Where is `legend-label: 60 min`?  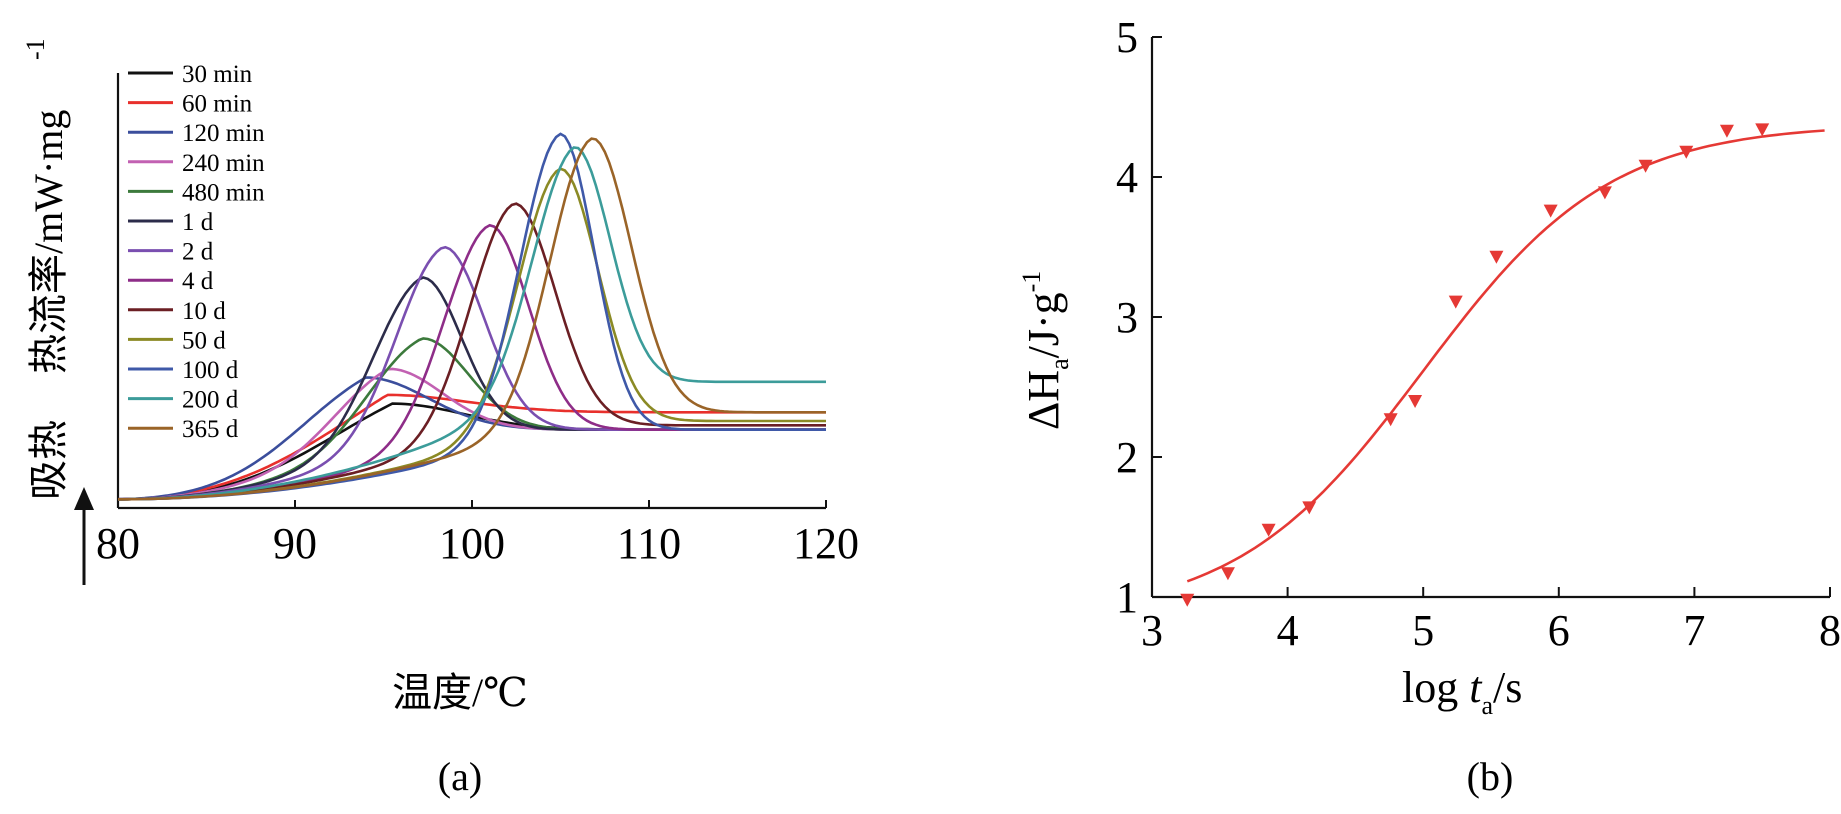 legend-label: 60 min is located at coordinates (217, 104).